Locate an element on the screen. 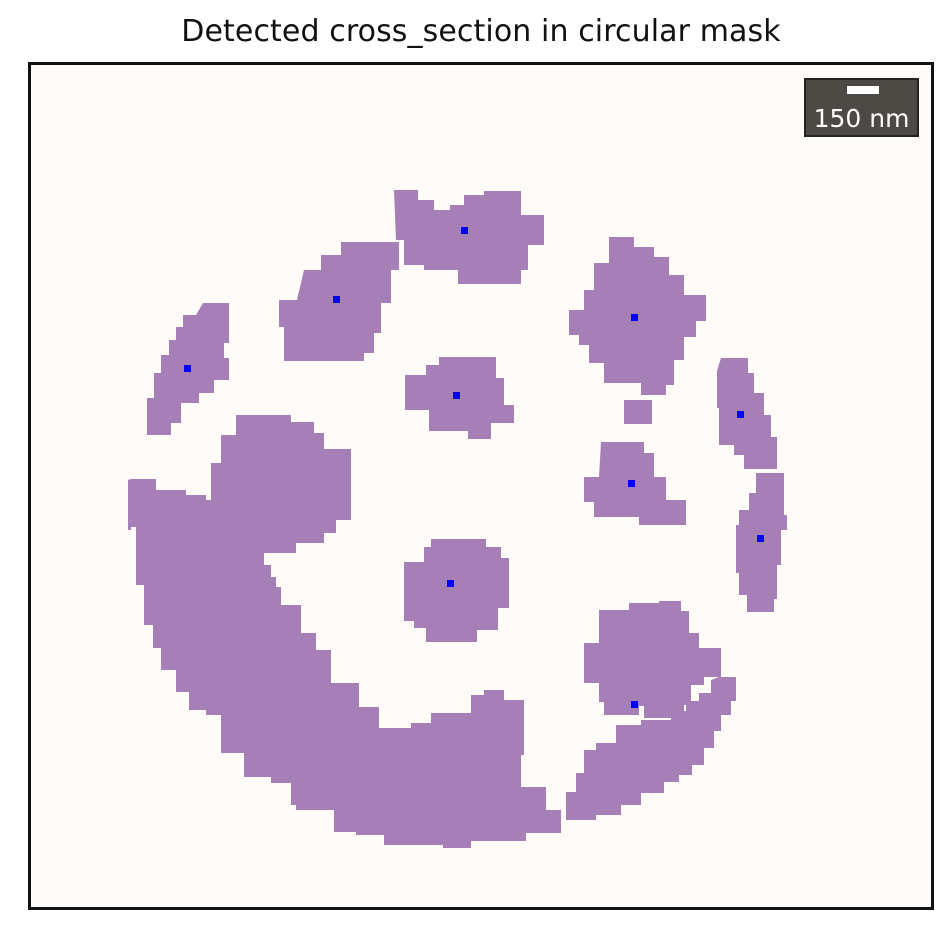 The width and height of the screenshot is (952, 940). scale-bar-label: 150 nm is located at coordinates (861, 118).